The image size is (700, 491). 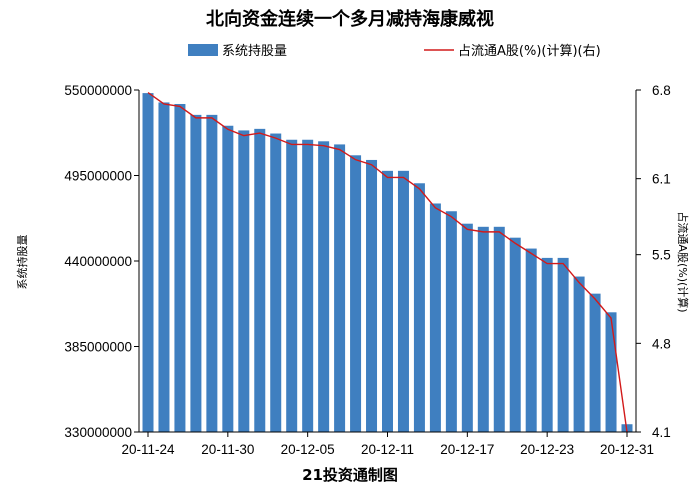 I want to click on right-axis-ticks: 6.8 6.1 5.5 4.8 4.1, so click(x=653, y=261).